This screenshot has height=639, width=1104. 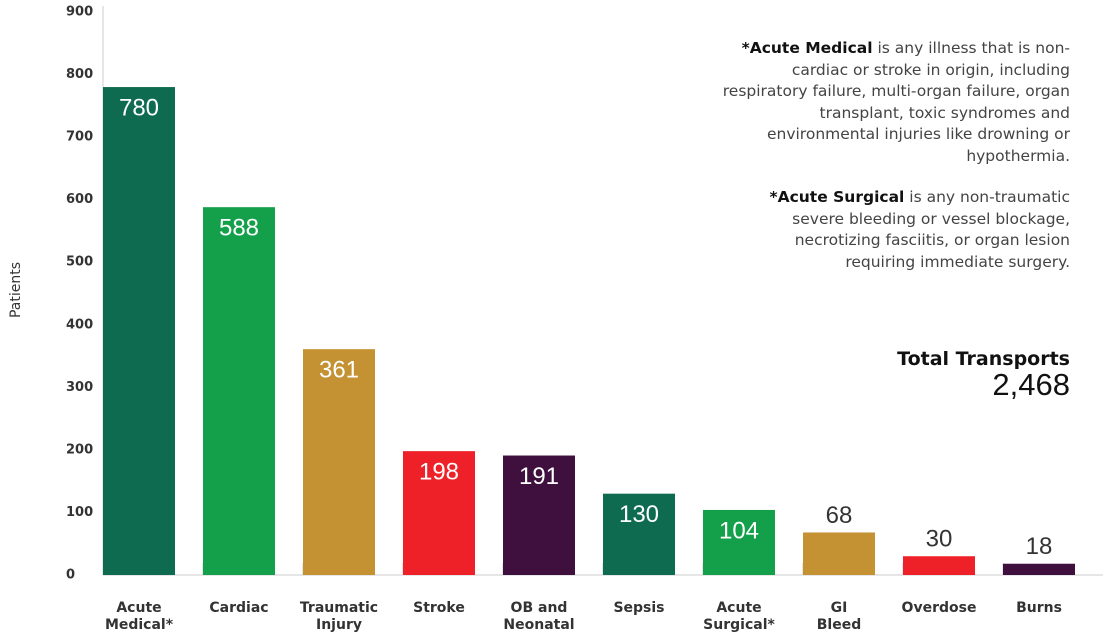 I want to click on total: Total Transports 2,468, so click(x=983, y=374).